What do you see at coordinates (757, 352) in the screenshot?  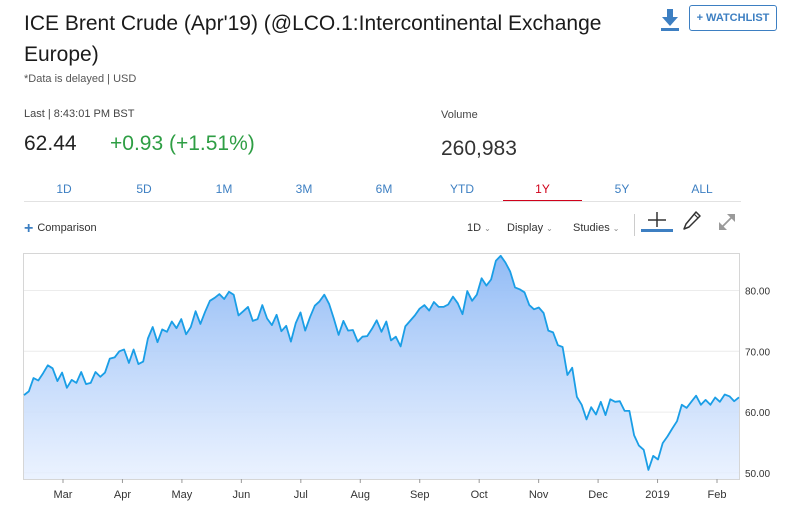 I see `y-tick-label: 70.00` at bounding box center [757, 352].